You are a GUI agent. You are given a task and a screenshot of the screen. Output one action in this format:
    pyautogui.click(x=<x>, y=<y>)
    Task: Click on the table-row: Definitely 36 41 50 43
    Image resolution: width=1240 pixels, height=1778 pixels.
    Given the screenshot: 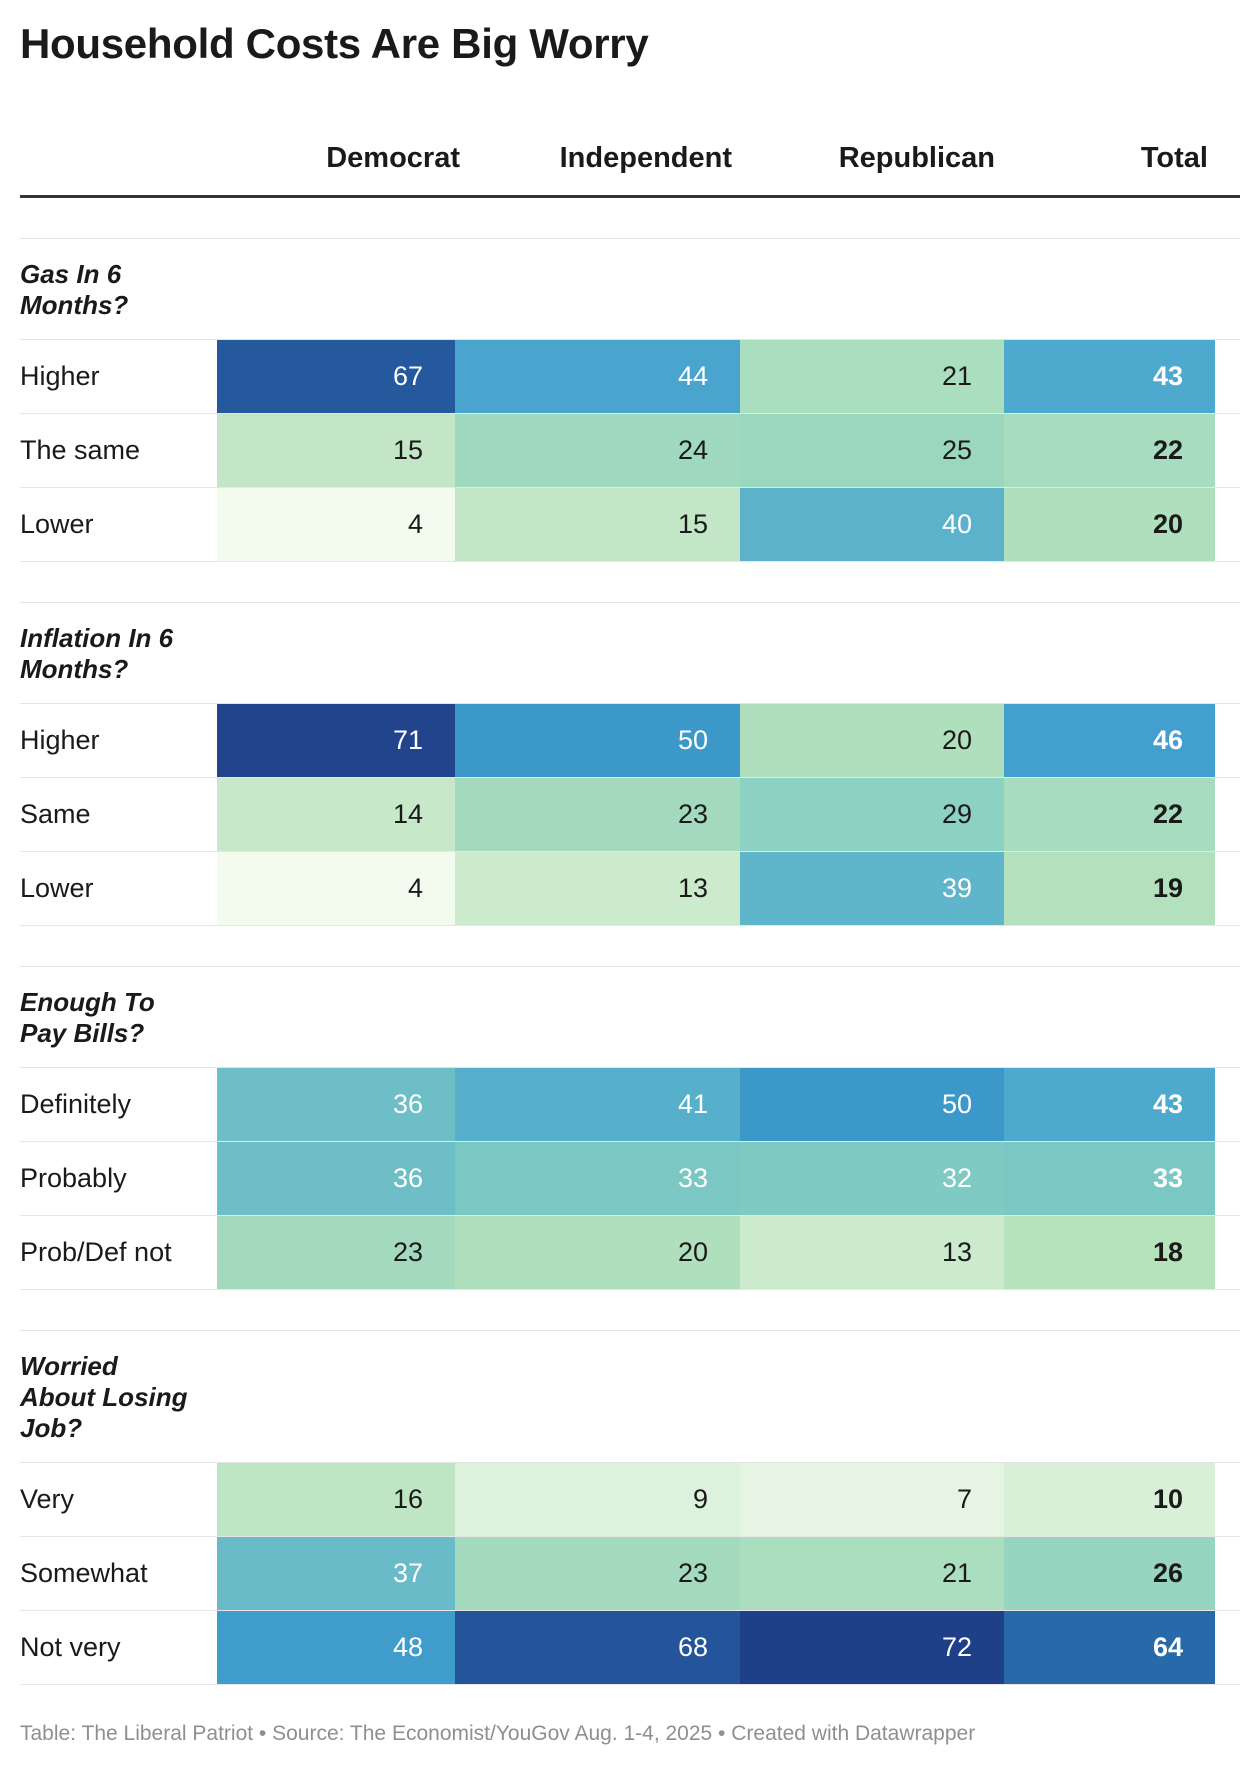 What is the action you would take?
    pyautogui.click(x=630, y=1105)
    